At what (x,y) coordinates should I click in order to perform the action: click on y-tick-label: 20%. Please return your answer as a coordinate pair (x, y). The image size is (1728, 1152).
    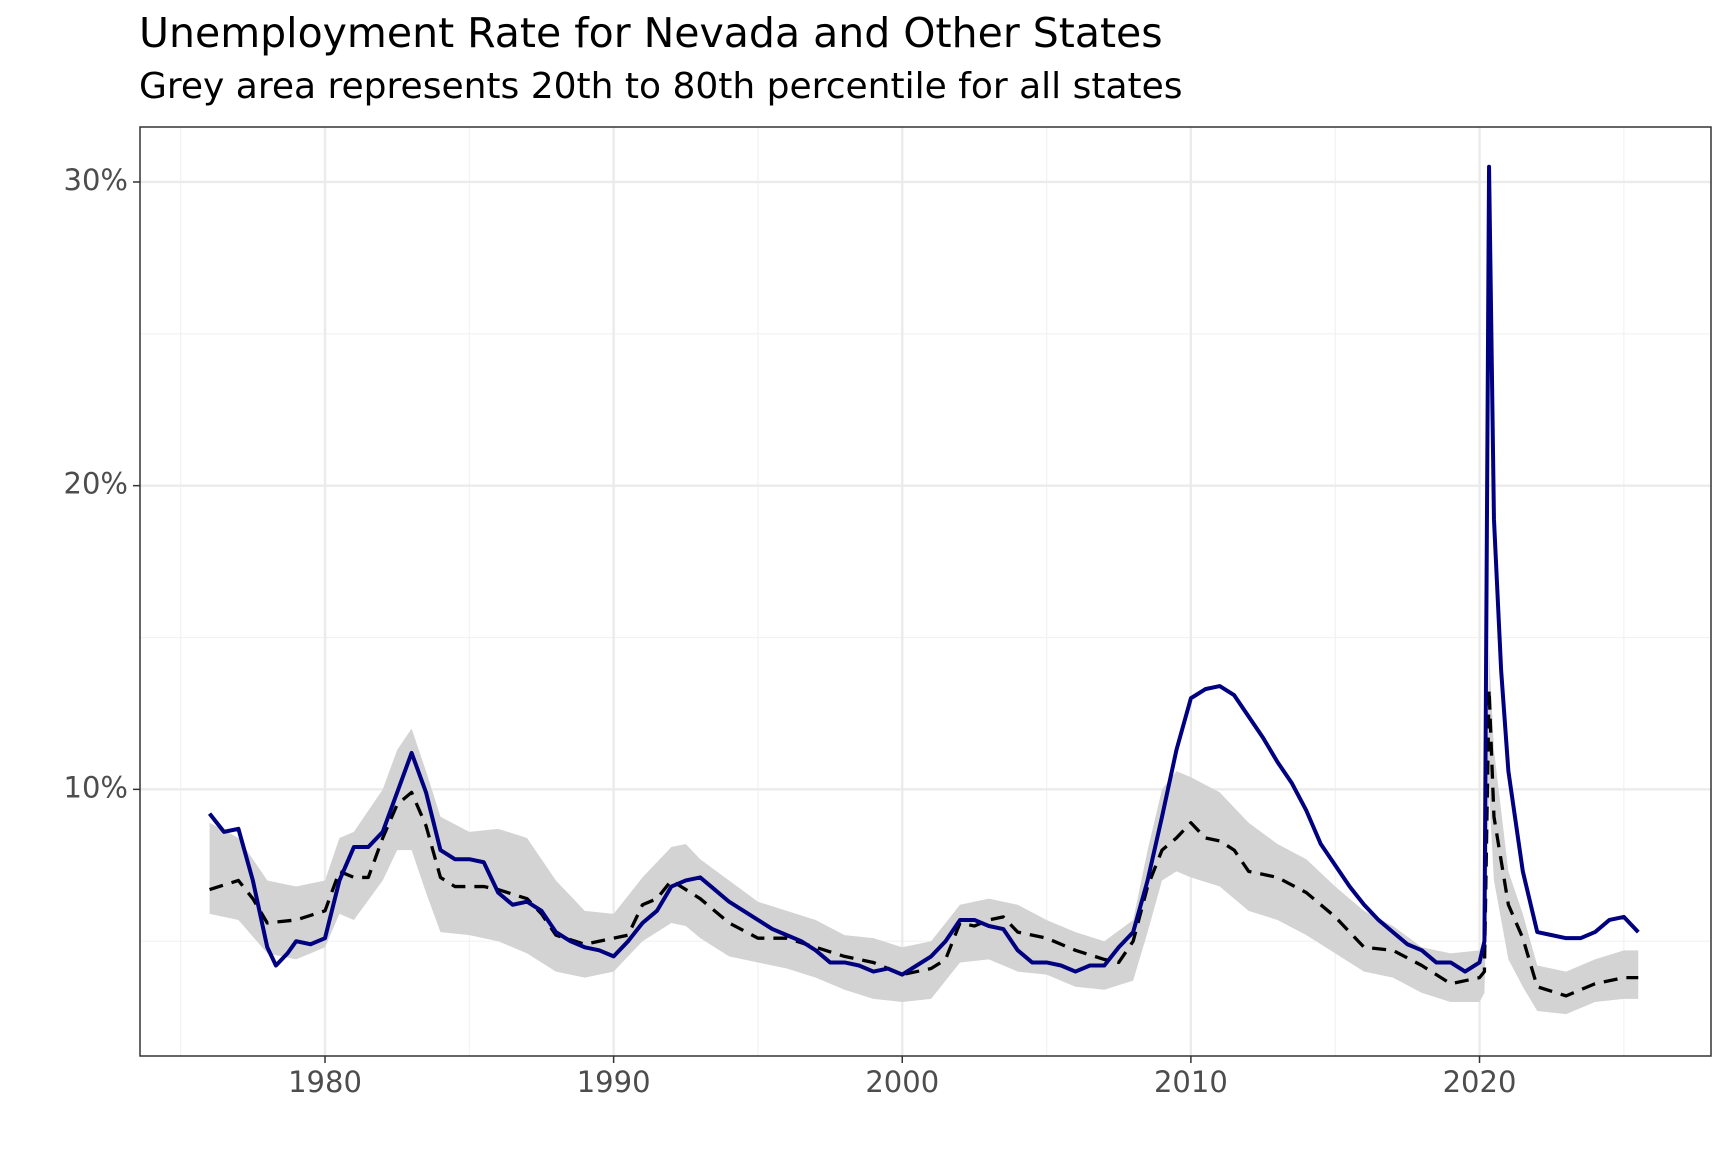
    Looking at the image, I should click on (96, 484).